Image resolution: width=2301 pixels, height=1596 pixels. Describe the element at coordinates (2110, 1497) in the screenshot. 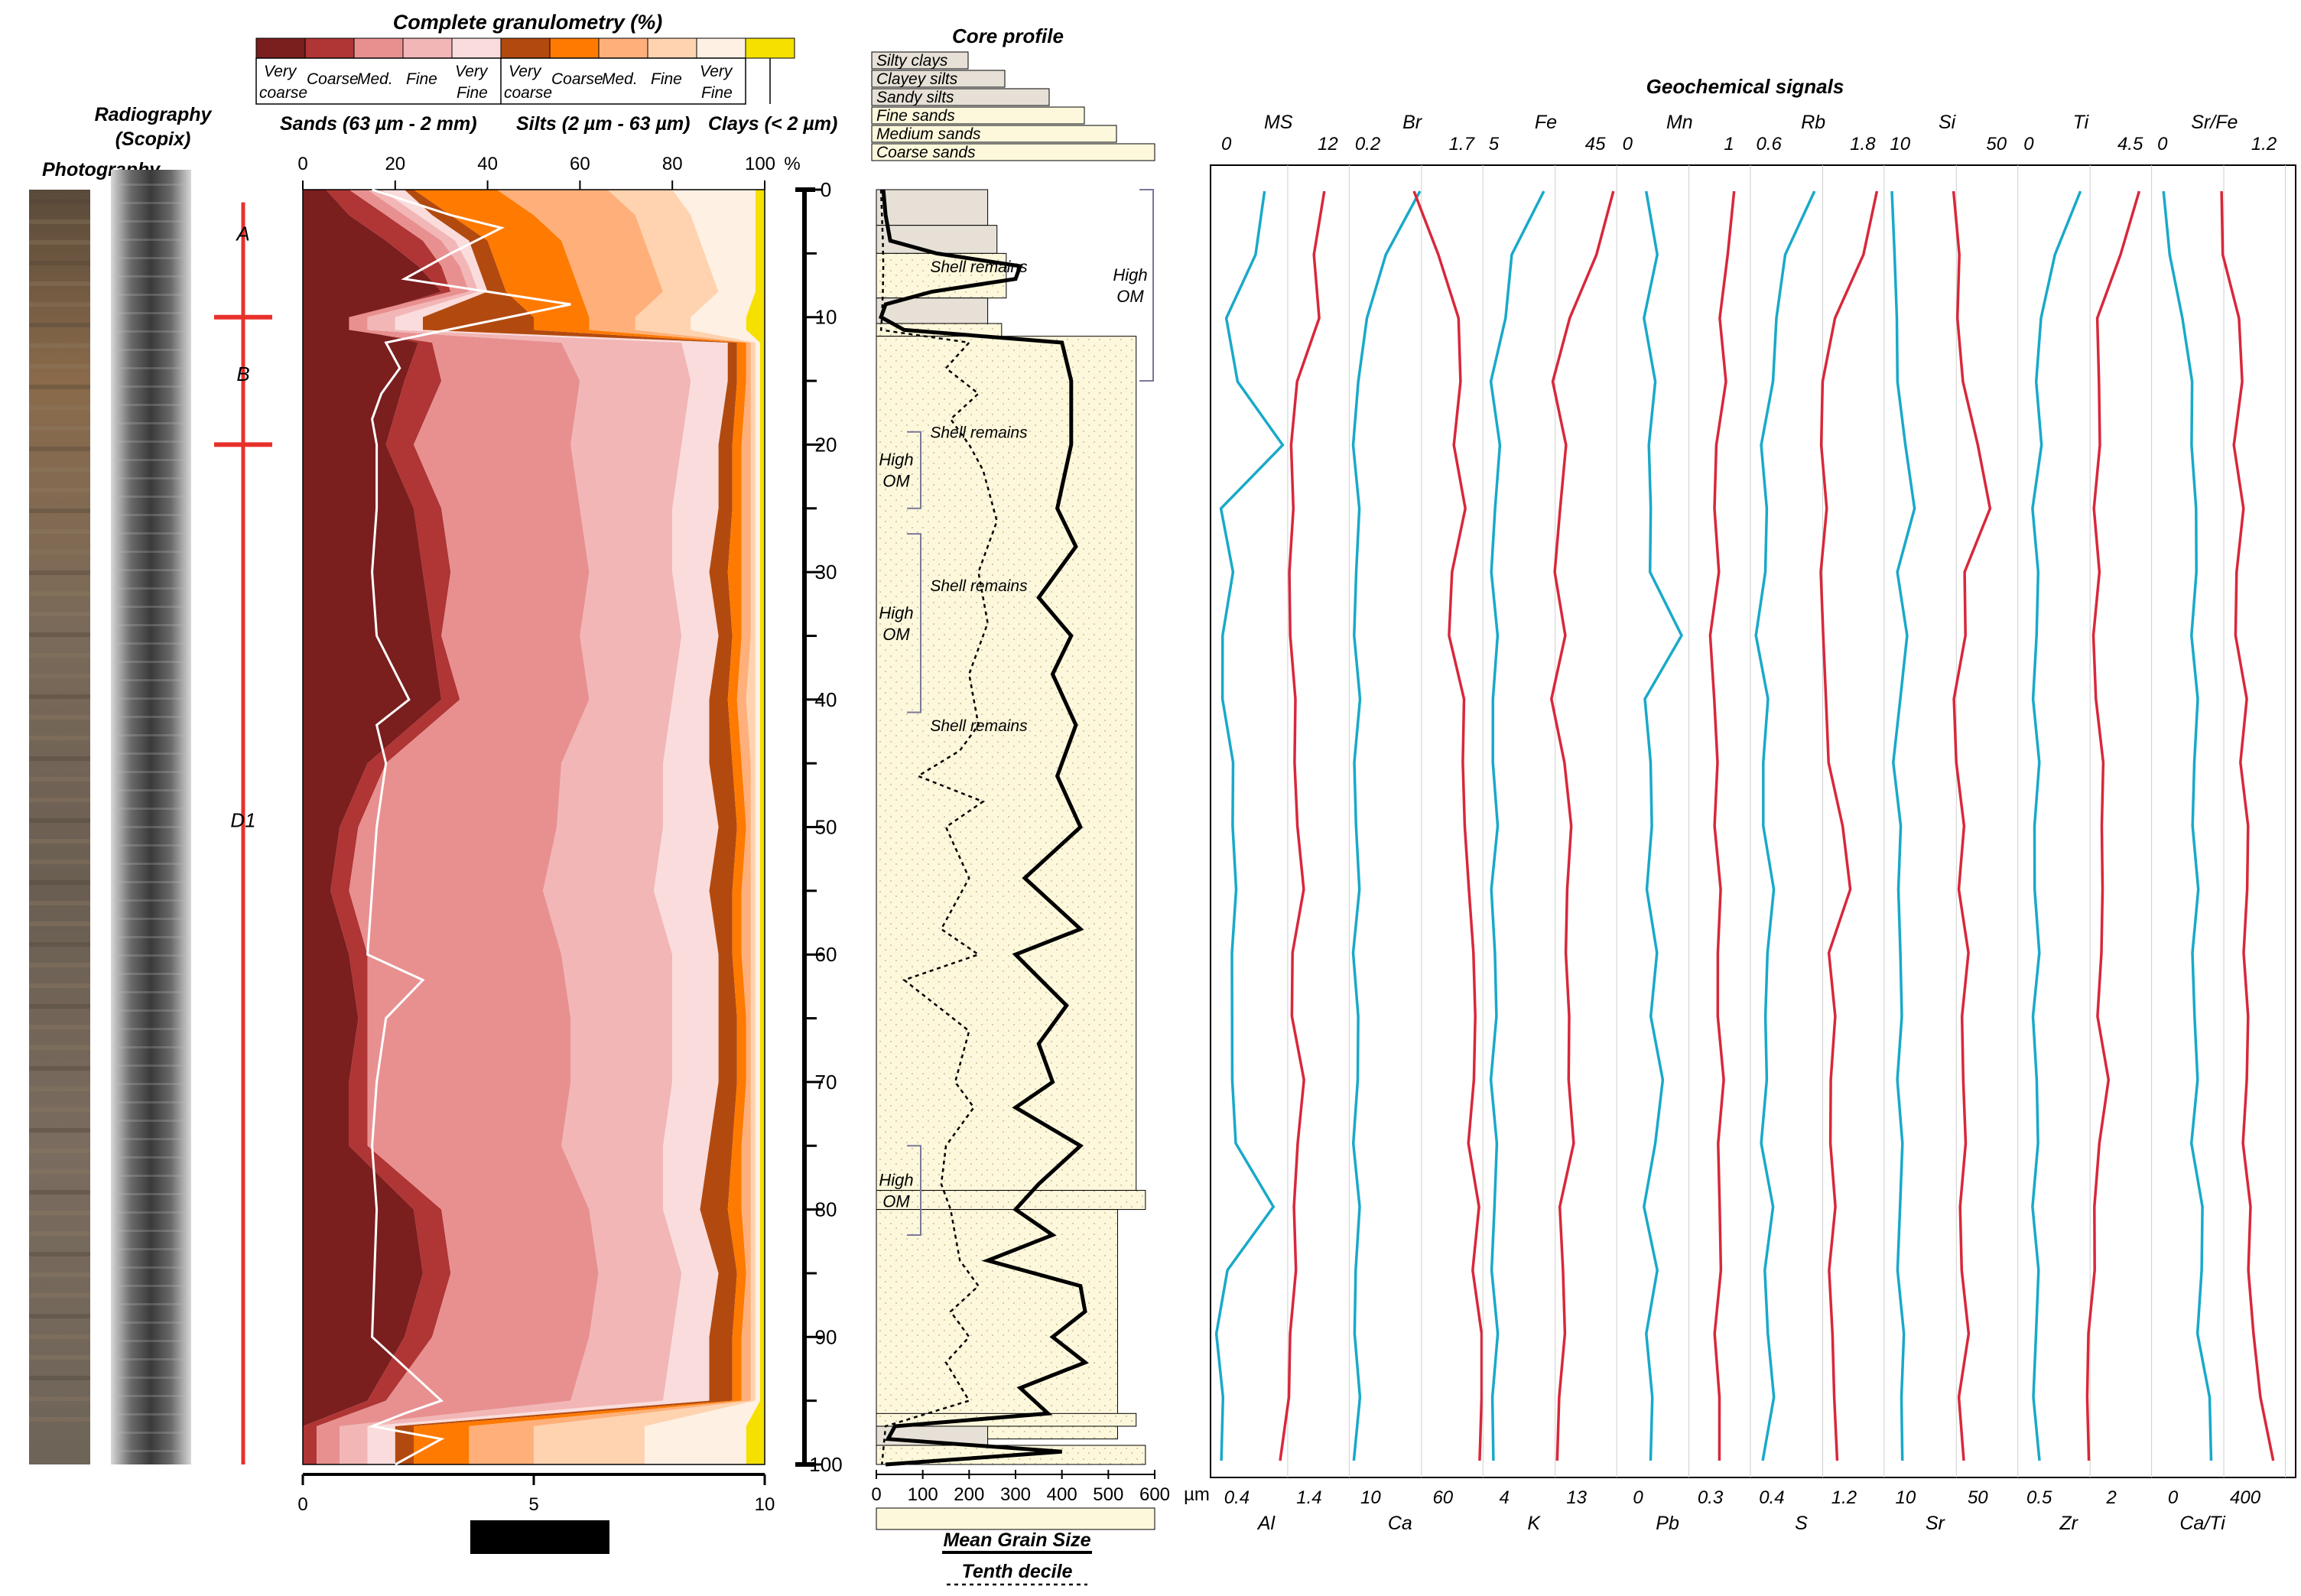

I see `bottom-axis-tick: 2` at that location.